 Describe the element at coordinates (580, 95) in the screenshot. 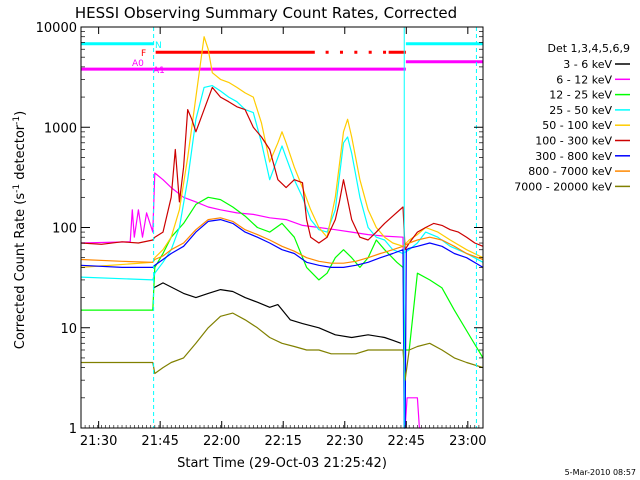

I see `legend-label-2: 12 - 25 keV` at that location.